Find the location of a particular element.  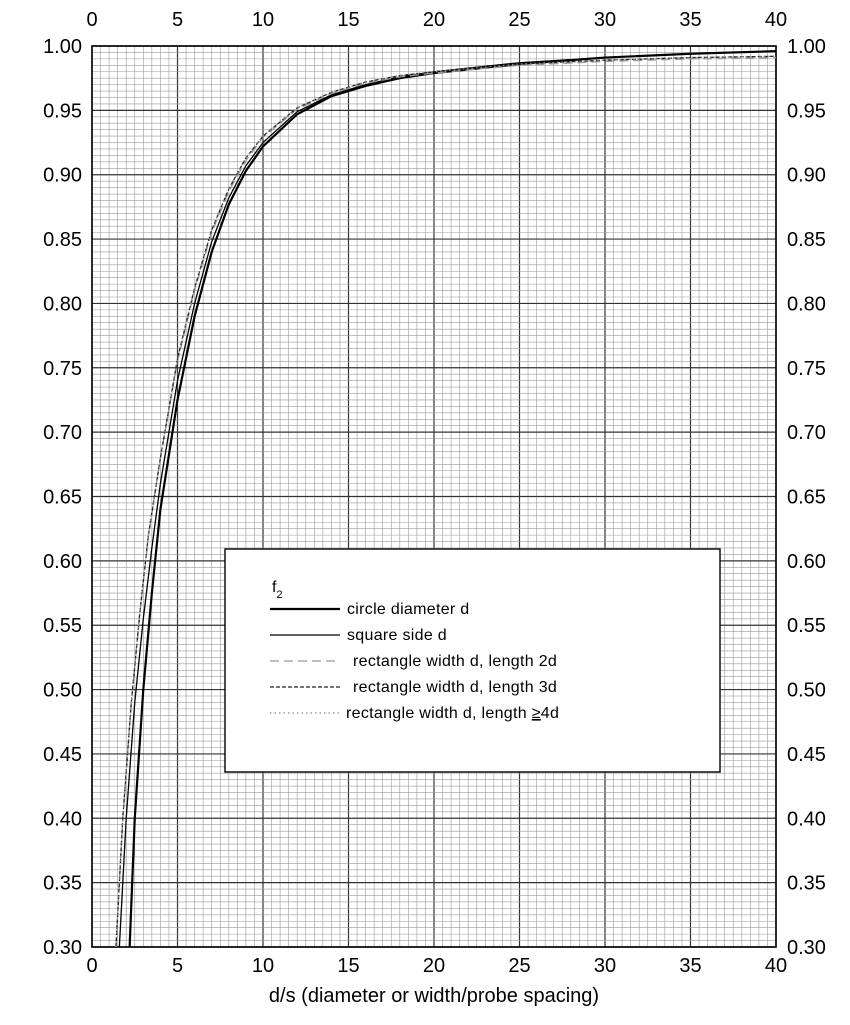

x-tick-label-bottom: 15 is located at coordinates (348, 966).